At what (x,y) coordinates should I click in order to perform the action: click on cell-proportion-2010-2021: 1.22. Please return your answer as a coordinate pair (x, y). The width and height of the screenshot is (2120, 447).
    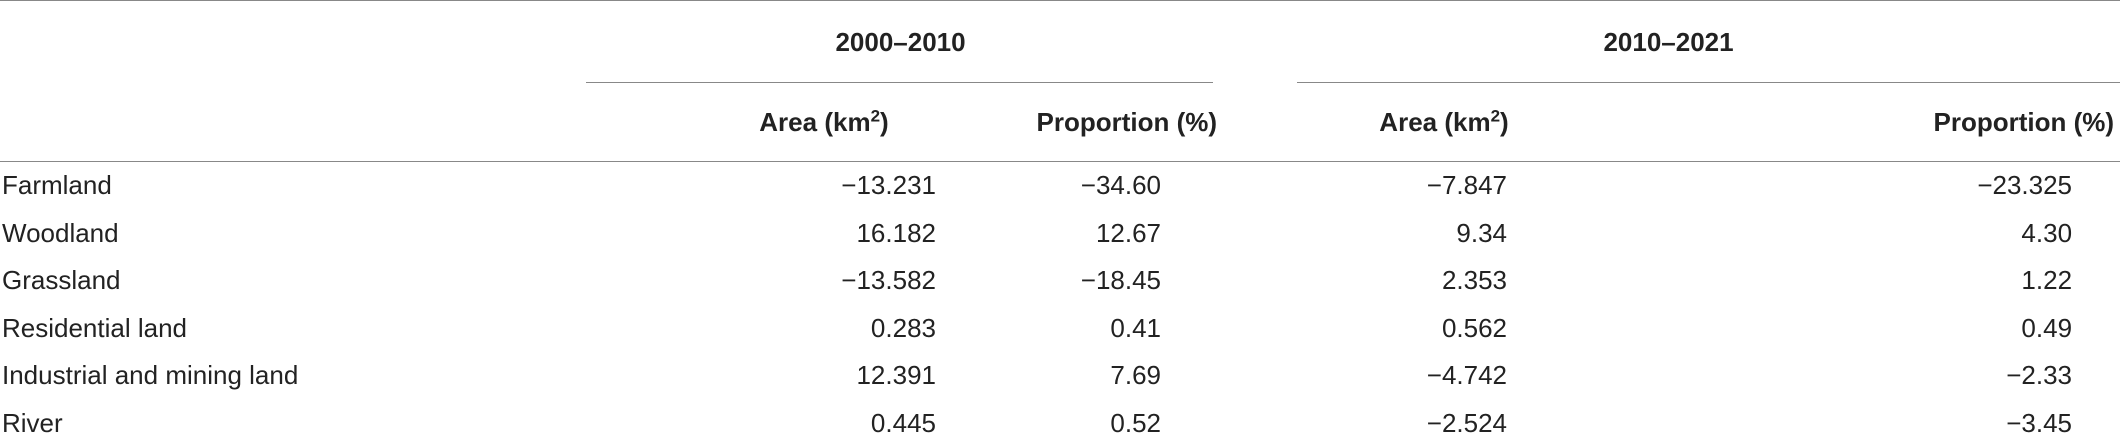
    Looking at the image, I should click on (2047, 280).